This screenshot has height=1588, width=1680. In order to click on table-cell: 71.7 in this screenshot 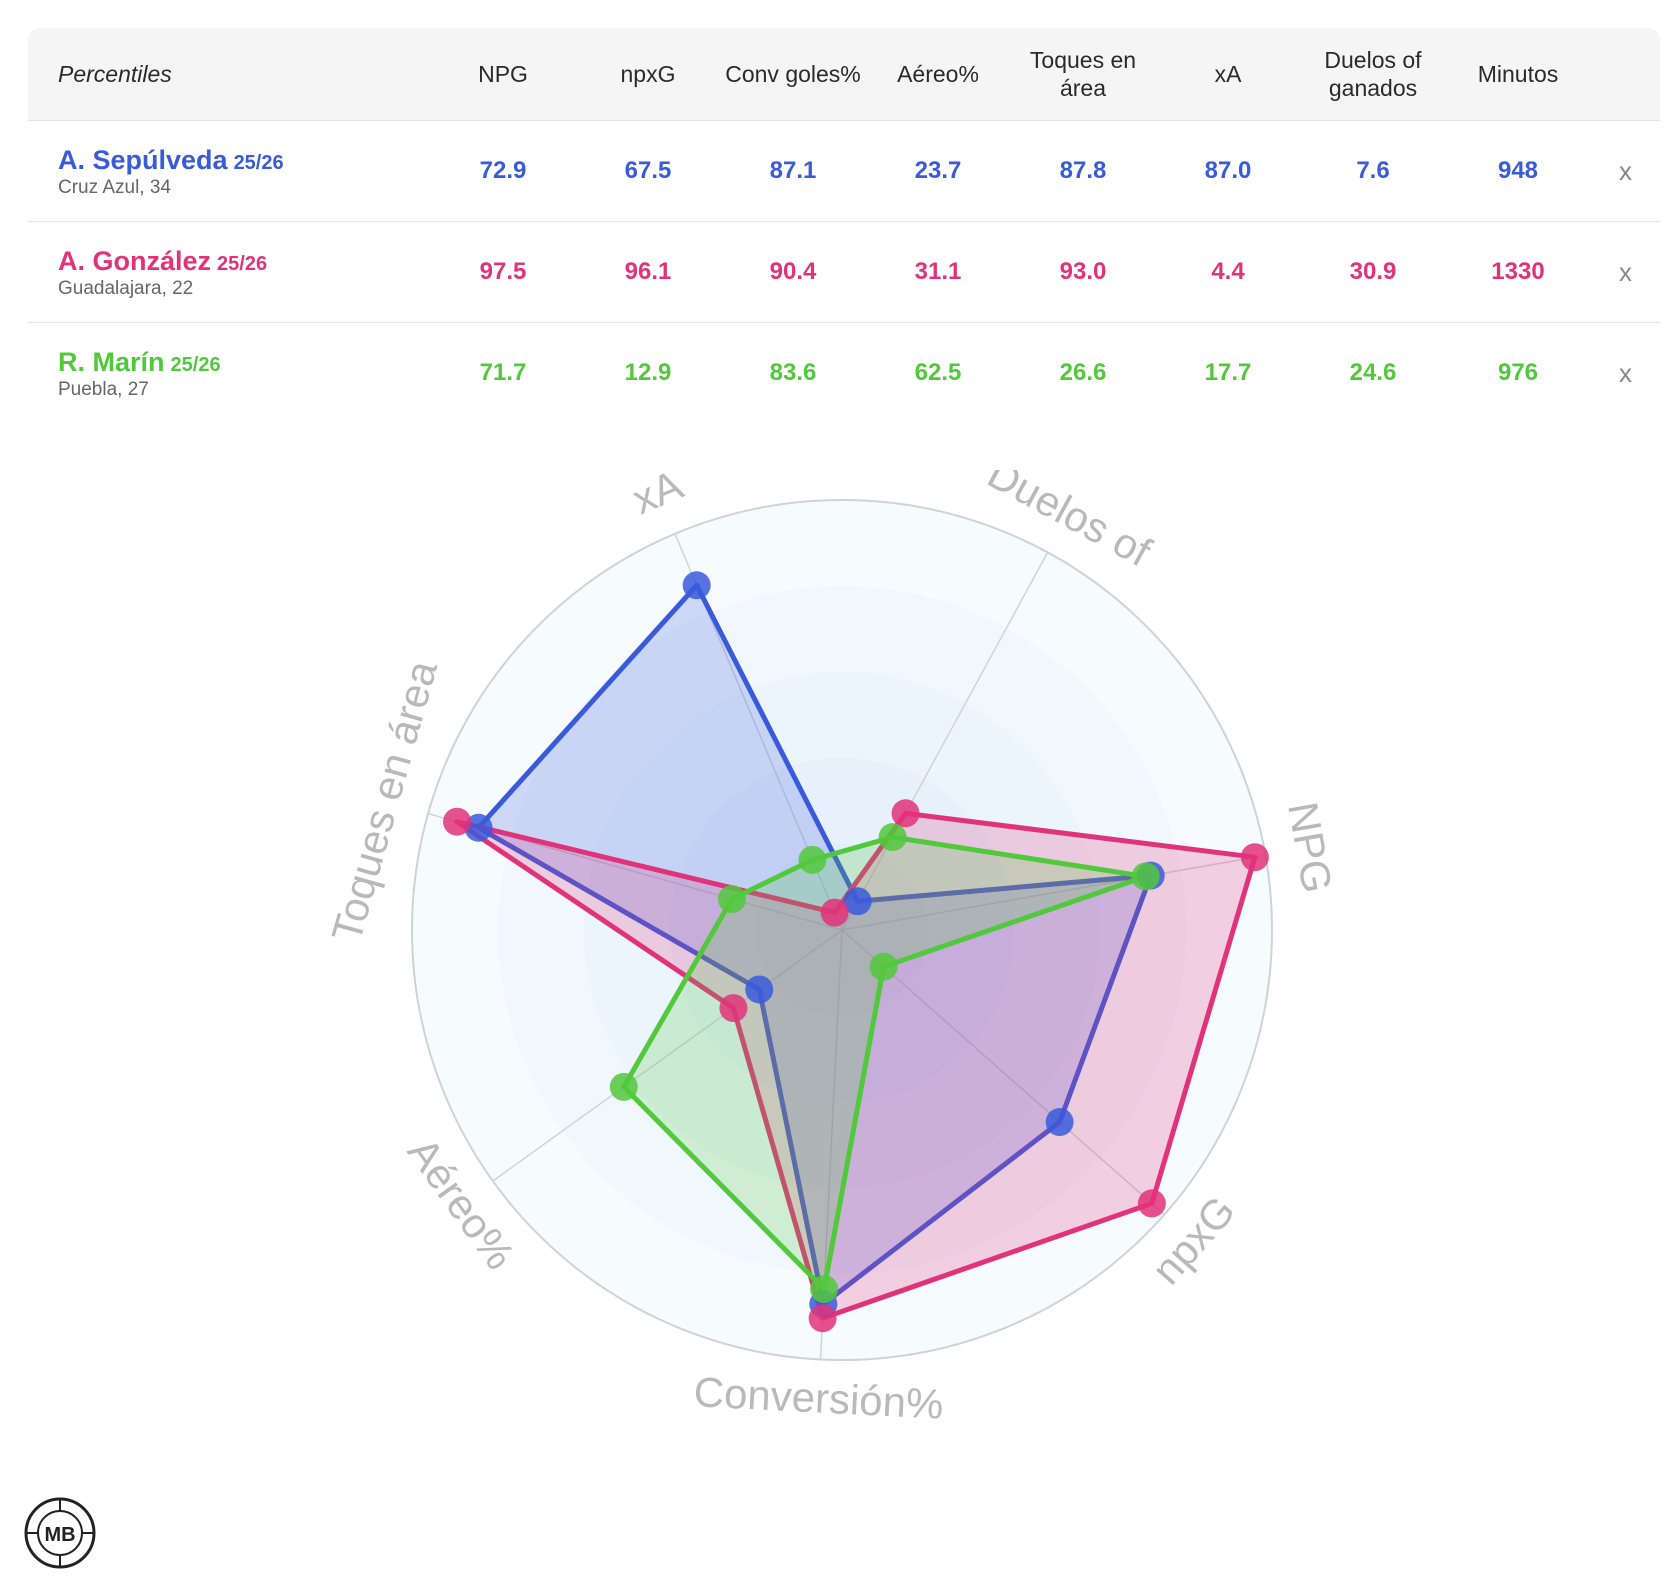, I will do `click(503, 372)`.